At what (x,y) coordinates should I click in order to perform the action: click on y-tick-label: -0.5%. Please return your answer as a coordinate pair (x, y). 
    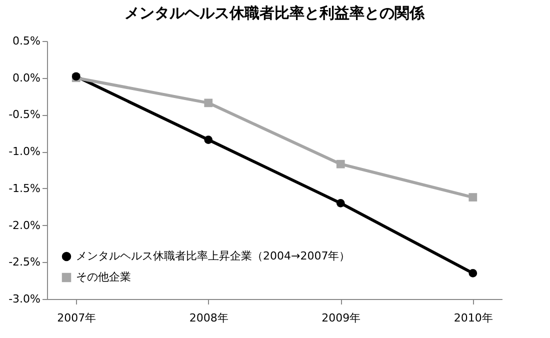
    Looking at the image, I should click on (24, 115).